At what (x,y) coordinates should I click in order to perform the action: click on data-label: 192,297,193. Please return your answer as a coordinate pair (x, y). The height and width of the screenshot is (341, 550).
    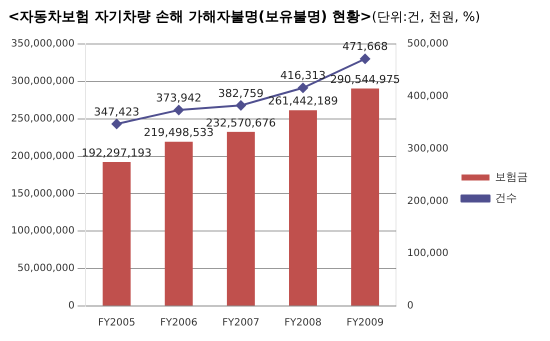
    Looking at the image, I should click on (117, 153).